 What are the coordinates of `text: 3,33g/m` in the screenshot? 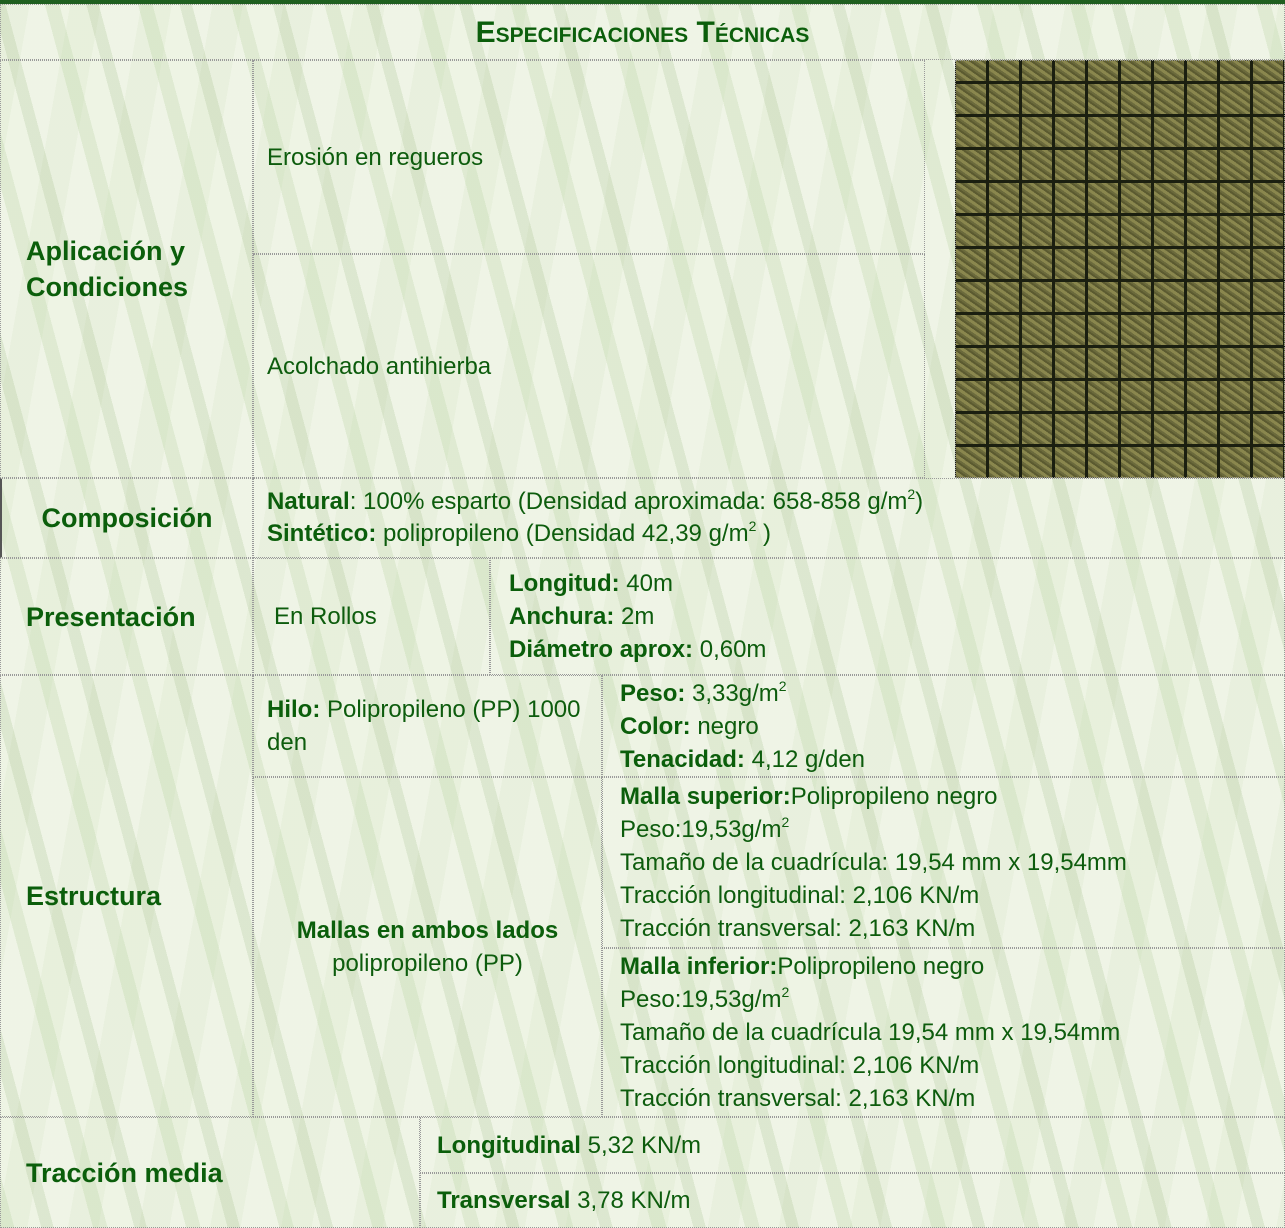 It's located at (732, 693).